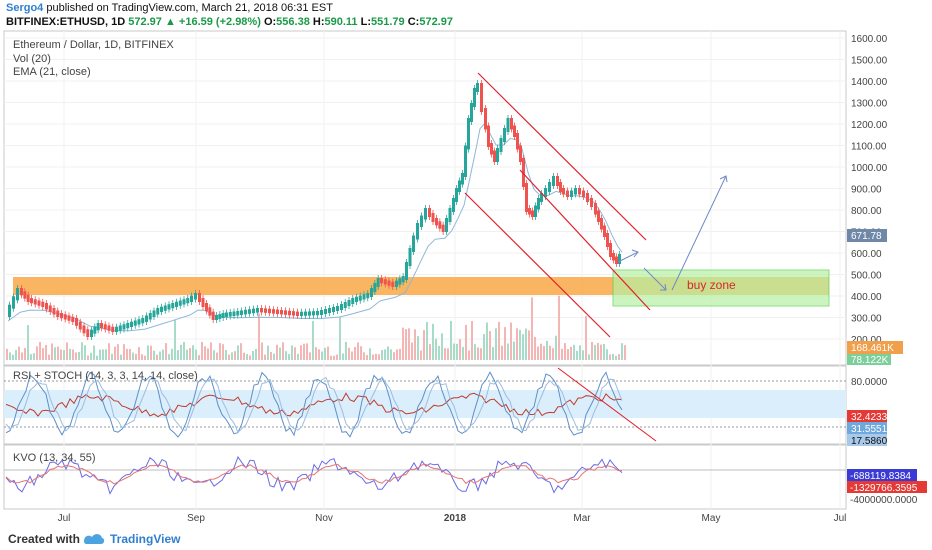 This screenshot has height=550, width=932. What do you see at coordinates (869, 147) in the screenshot?
I see `price-tick: 1100.00` at bounding box center [869, 147].